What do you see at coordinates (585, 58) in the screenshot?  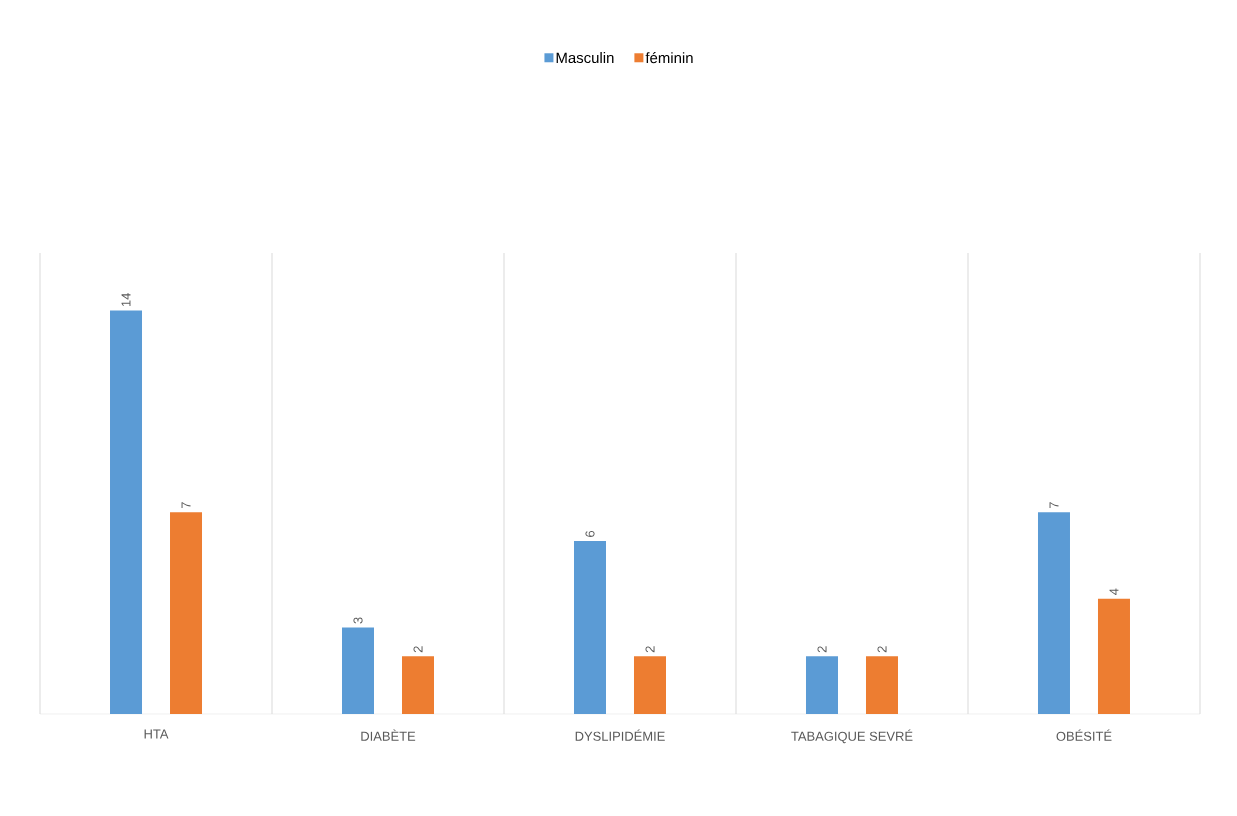 I see `legend-label: Masculin` at bounding box center [585, 58].